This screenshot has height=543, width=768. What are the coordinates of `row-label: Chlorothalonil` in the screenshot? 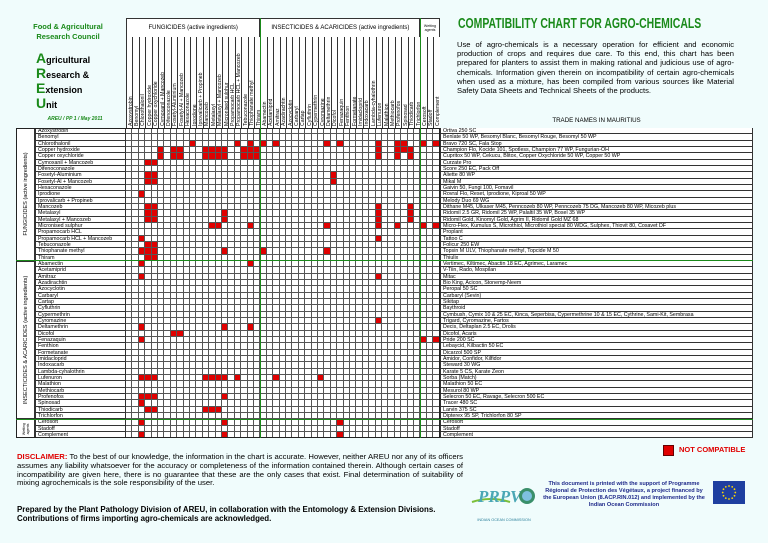 It's located at (80, 143).